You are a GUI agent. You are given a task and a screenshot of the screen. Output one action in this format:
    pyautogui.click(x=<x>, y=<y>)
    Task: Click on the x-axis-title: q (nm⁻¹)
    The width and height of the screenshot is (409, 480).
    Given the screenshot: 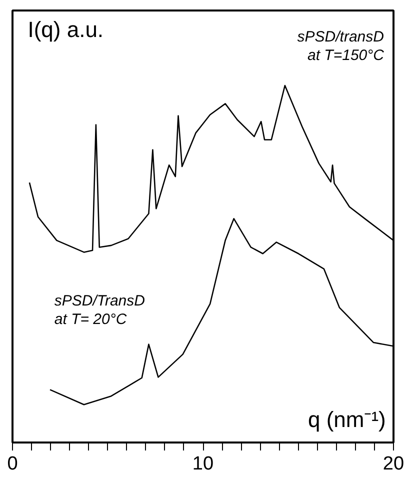 What is the action you would take?
    pyautogui.click(x=347, y=419)
    